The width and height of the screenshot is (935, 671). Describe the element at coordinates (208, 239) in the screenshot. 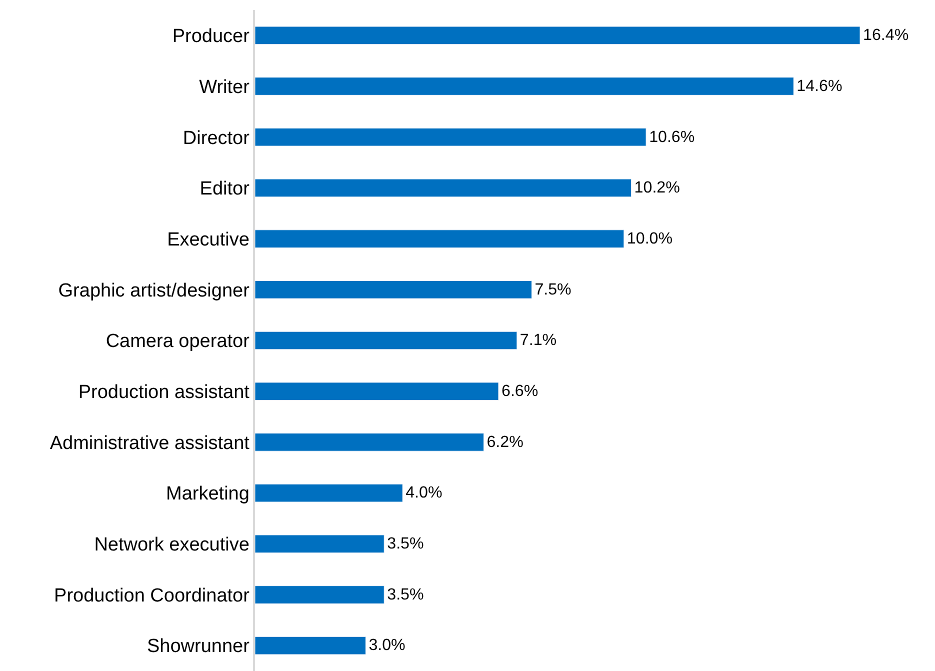

I see `y-tick-label: Executive` at that location.